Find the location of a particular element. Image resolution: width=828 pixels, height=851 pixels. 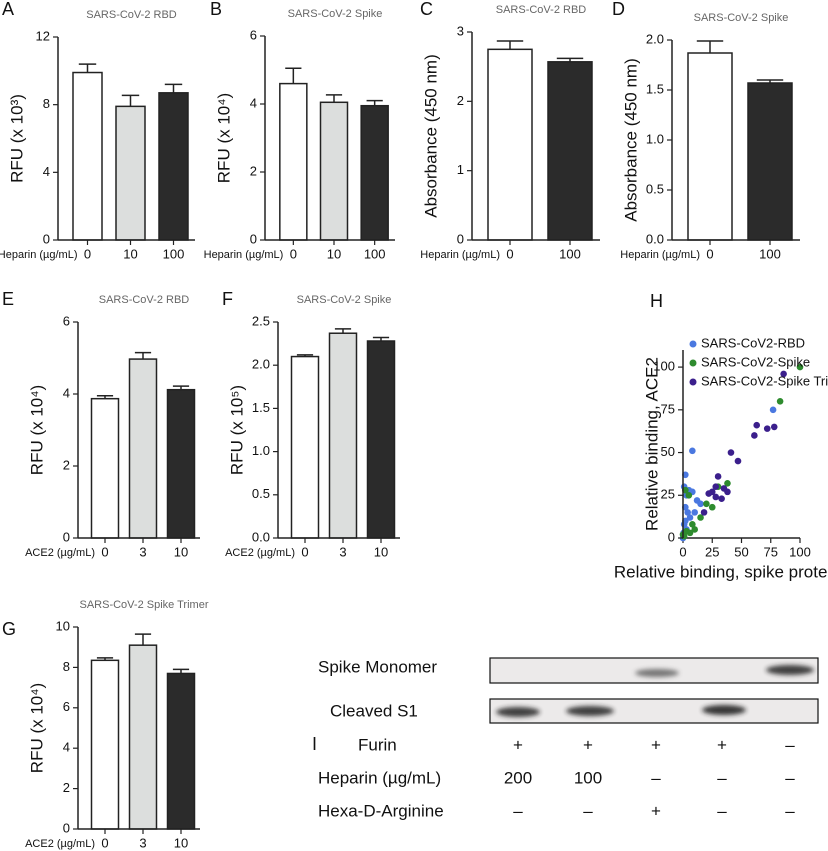

panel-letter: E is located at coordinates (8, 299).